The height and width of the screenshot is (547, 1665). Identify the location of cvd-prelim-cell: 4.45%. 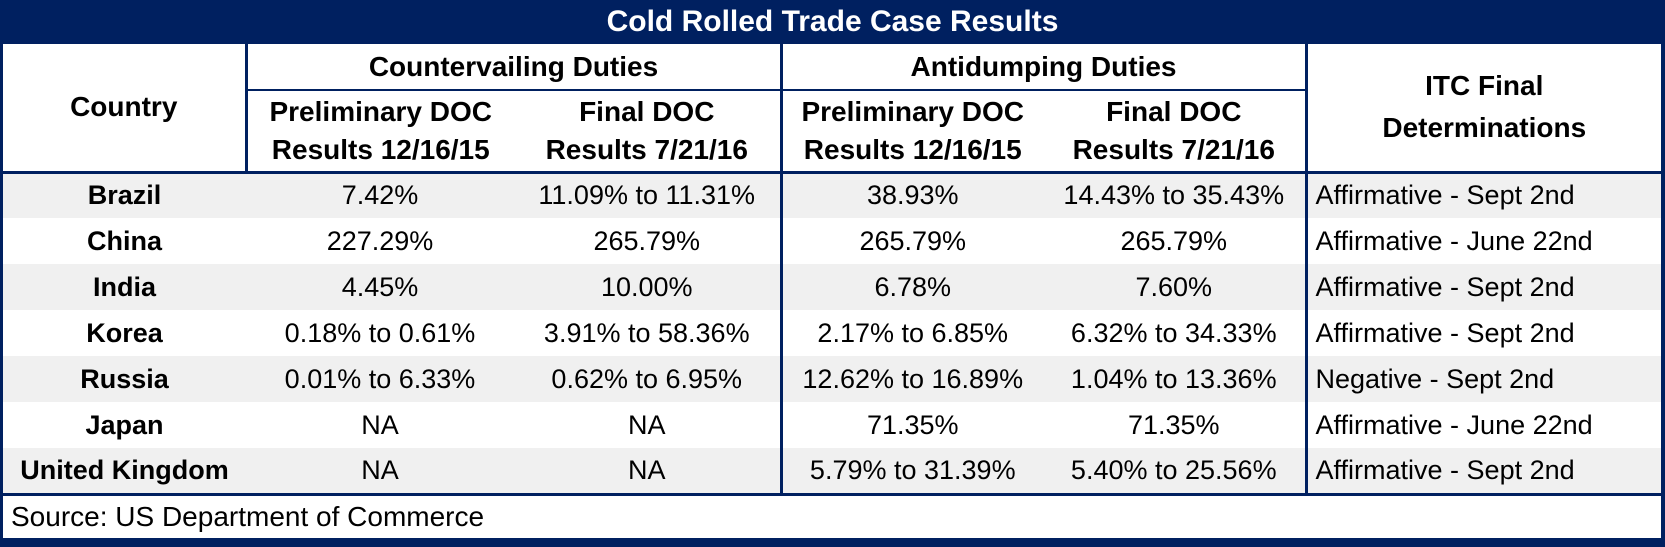
(380, 286).